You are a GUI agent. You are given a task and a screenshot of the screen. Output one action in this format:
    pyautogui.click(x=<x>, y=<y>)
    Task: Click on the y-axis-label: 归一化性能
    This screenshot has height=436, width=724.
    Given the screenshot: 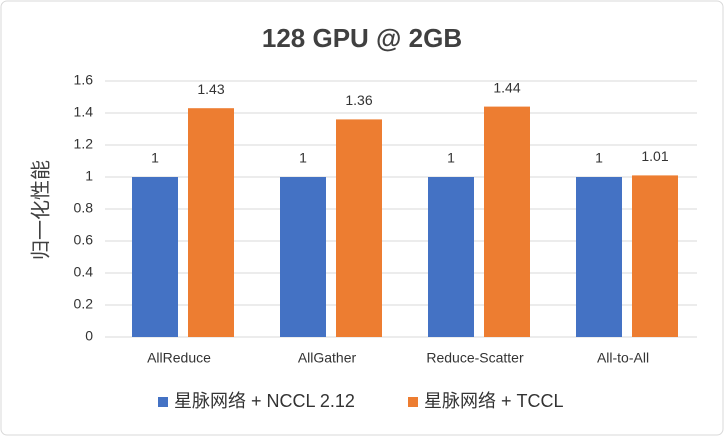 What is the action you would take?
    pyautogui.click(x=40, y=210)
    